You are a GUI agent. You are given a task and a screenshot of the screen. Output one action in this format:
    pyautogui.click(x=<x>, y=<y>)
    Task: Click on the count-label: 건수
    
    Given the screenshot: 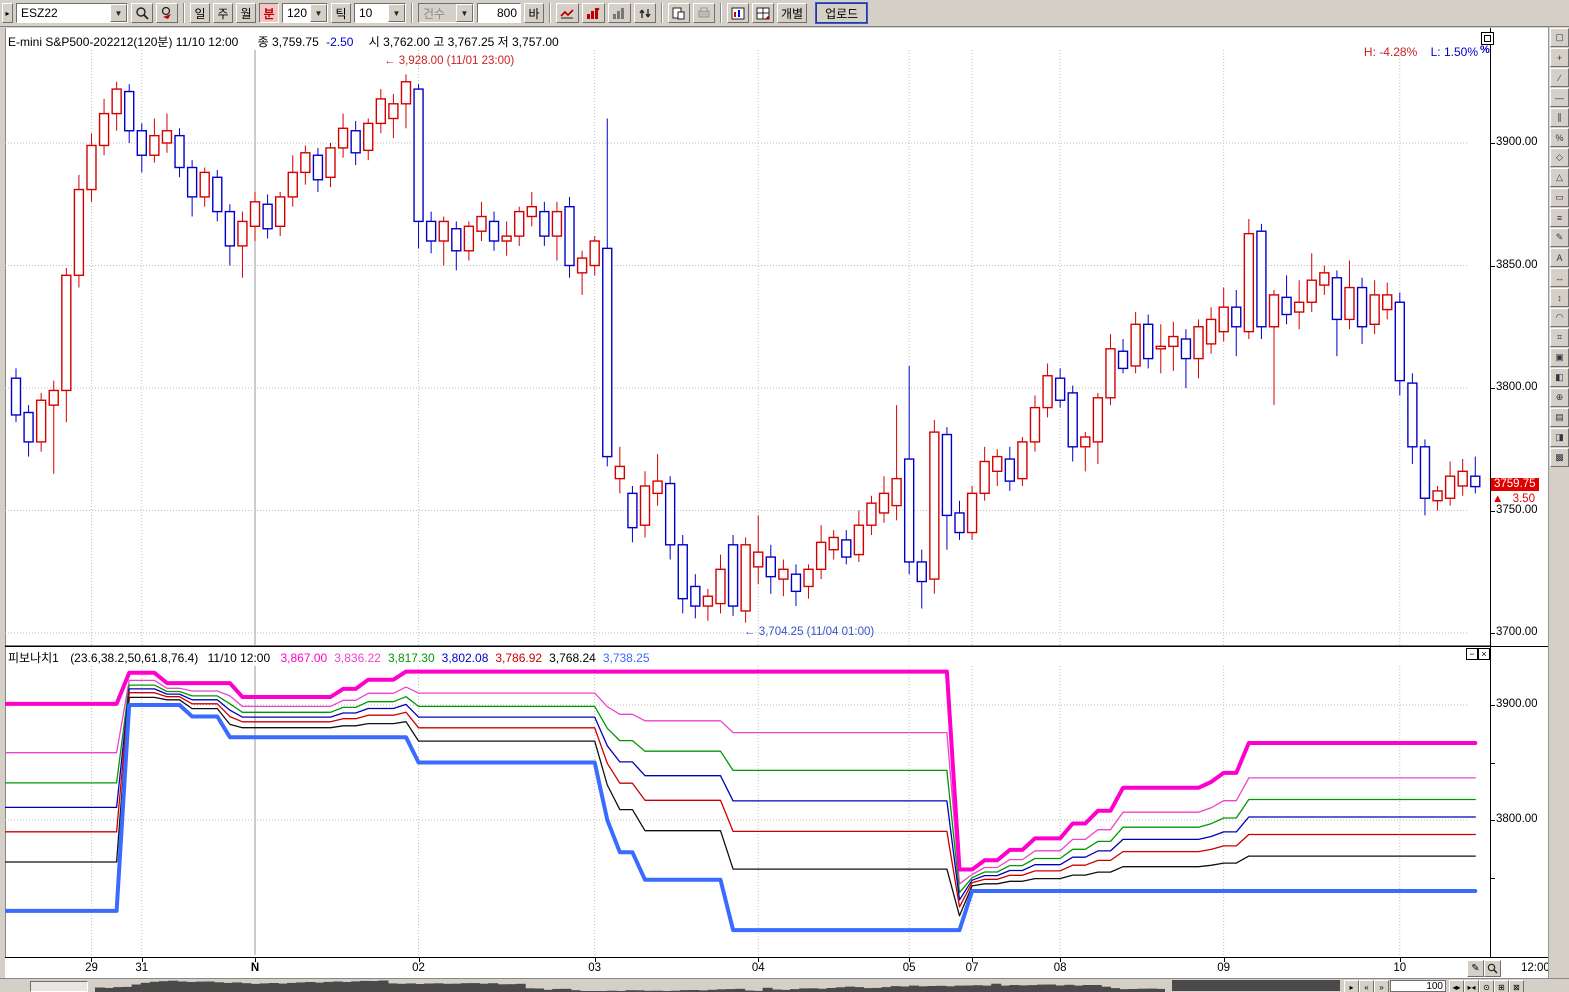 What is the action you would take?
    pyautogui.click(x=434, y=13)
    